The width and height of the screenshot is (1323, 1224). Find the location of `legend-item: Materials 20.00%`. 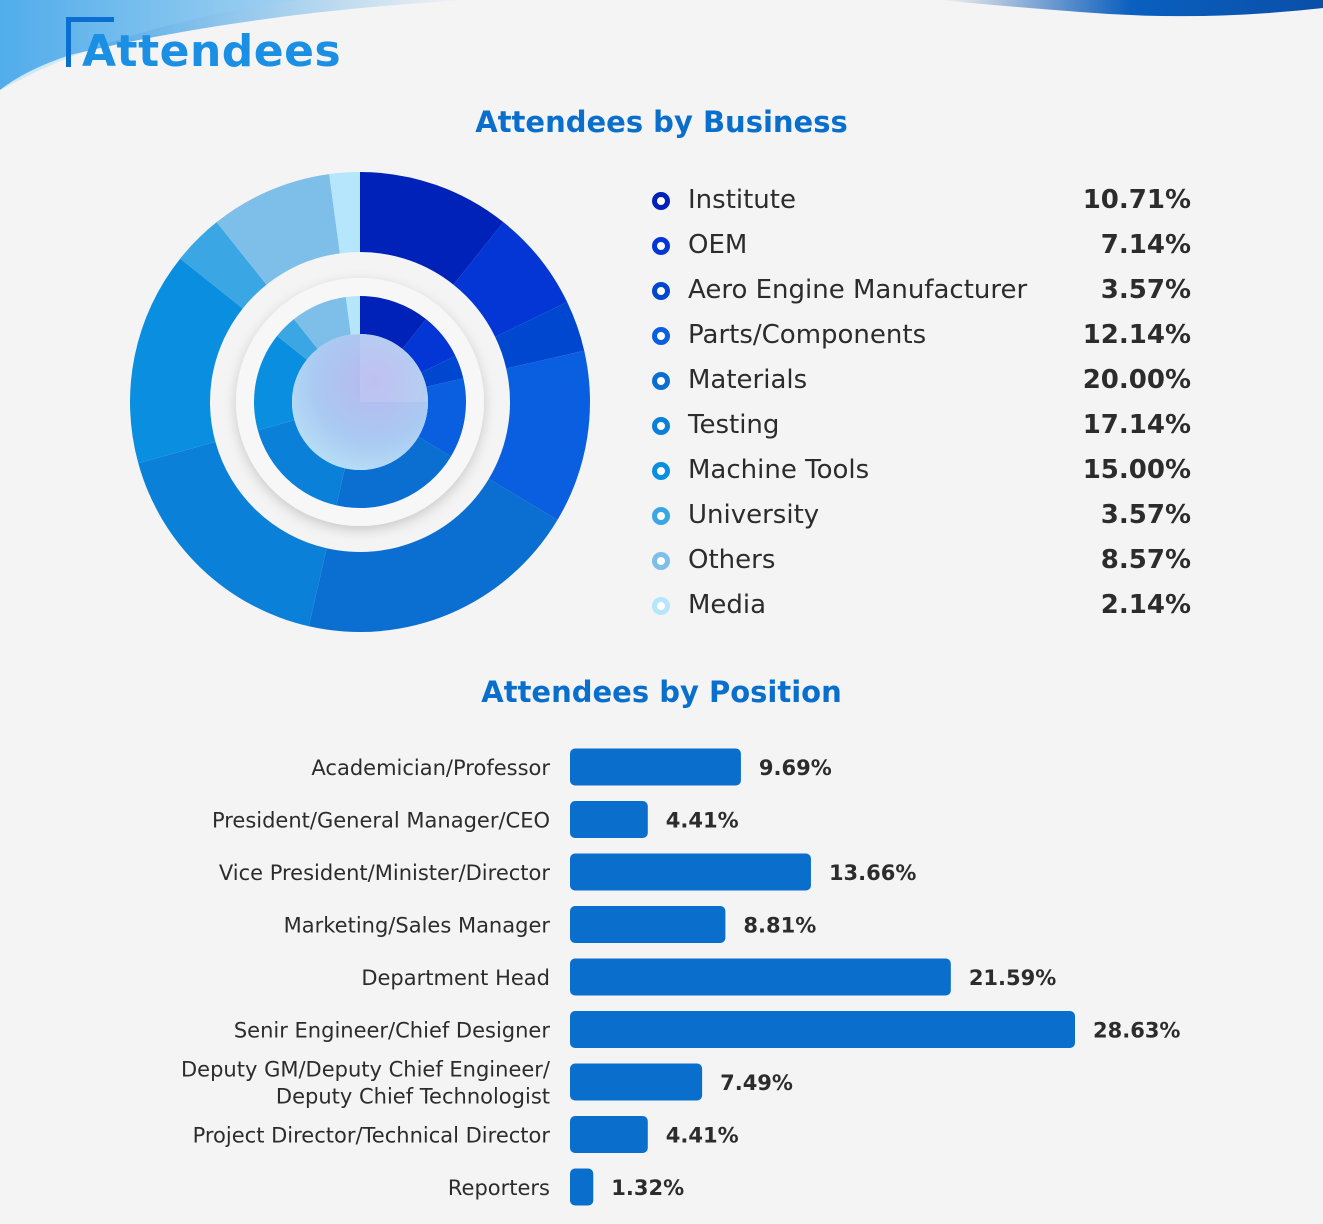

legend-item: Materials 20.00% is located at coordinates (920, 382).